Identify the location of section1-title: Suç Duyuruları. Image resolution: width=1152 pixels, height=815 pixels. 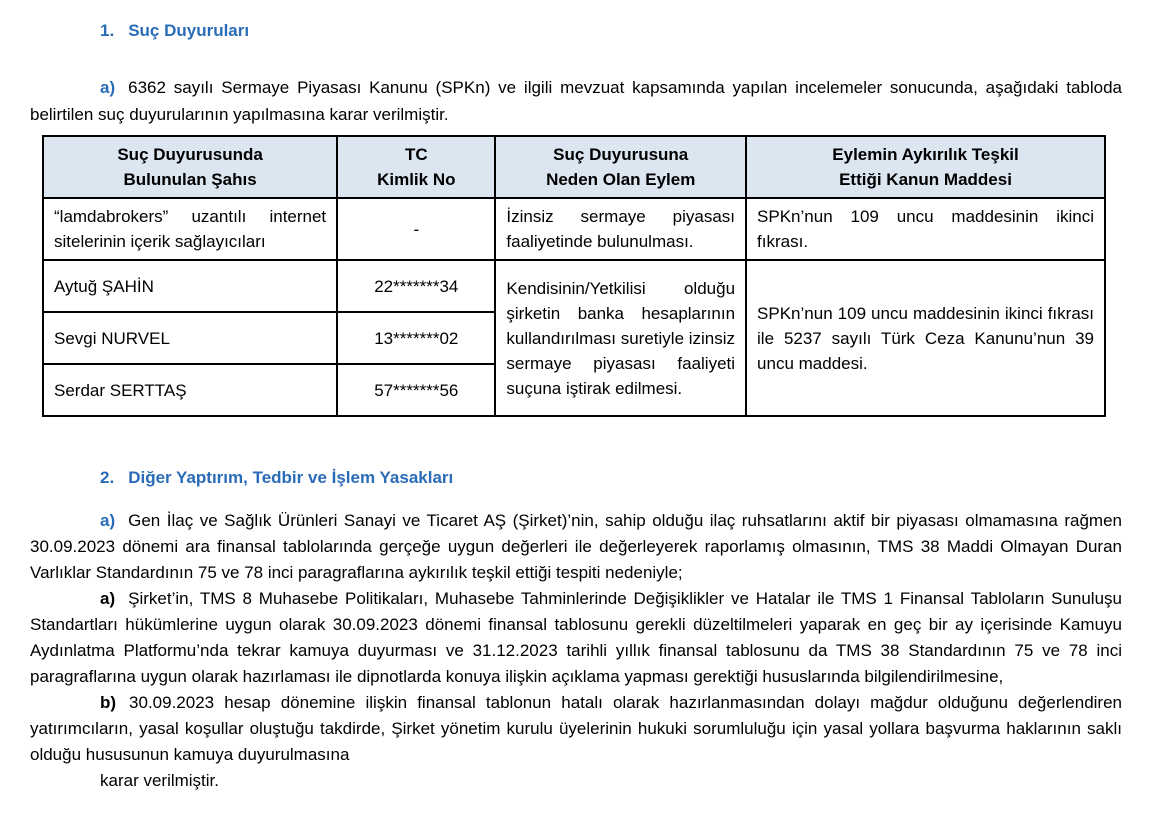
(189, 30).